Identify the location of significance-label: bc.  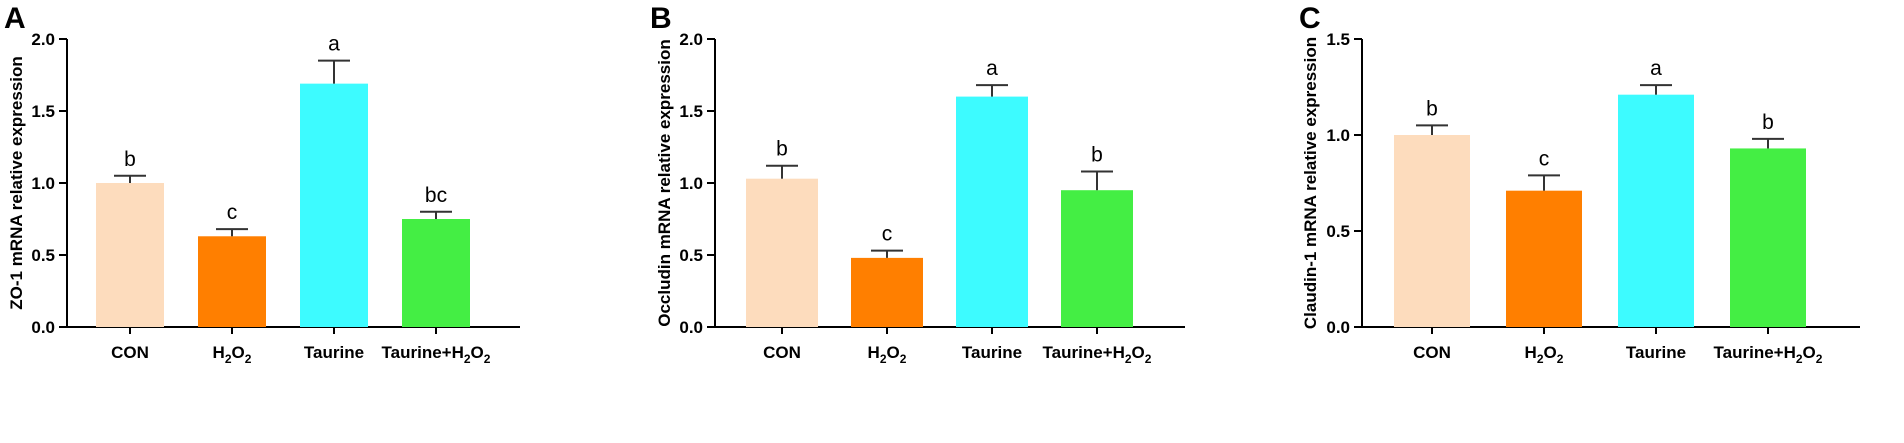
(436, 195).